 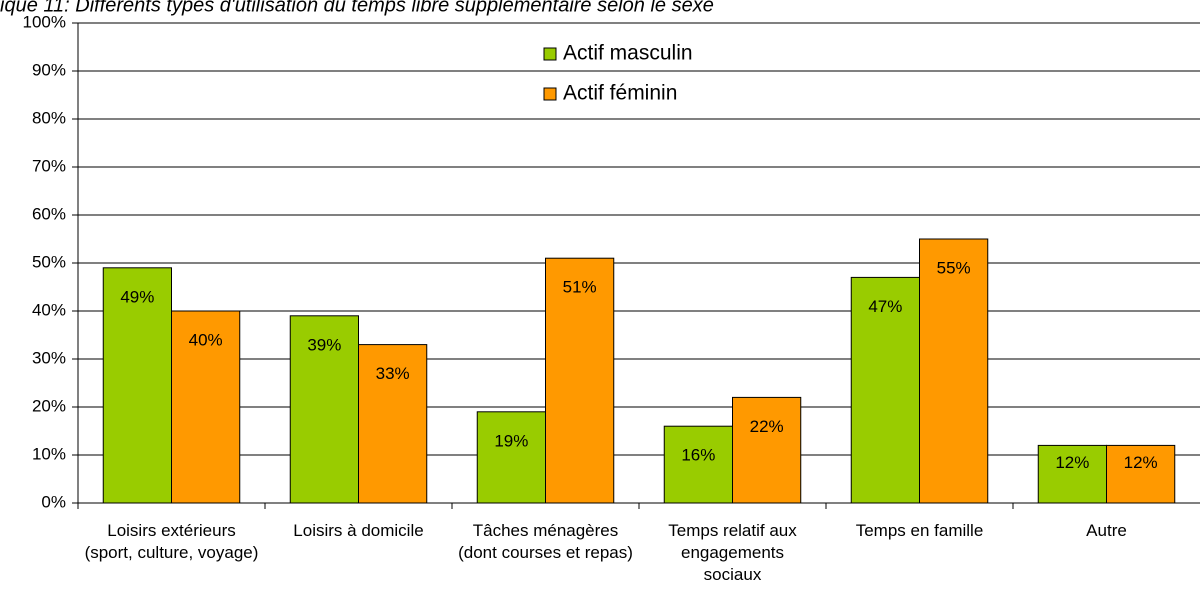 I want to click on data-label: 51%, so click(x=580, y=287).